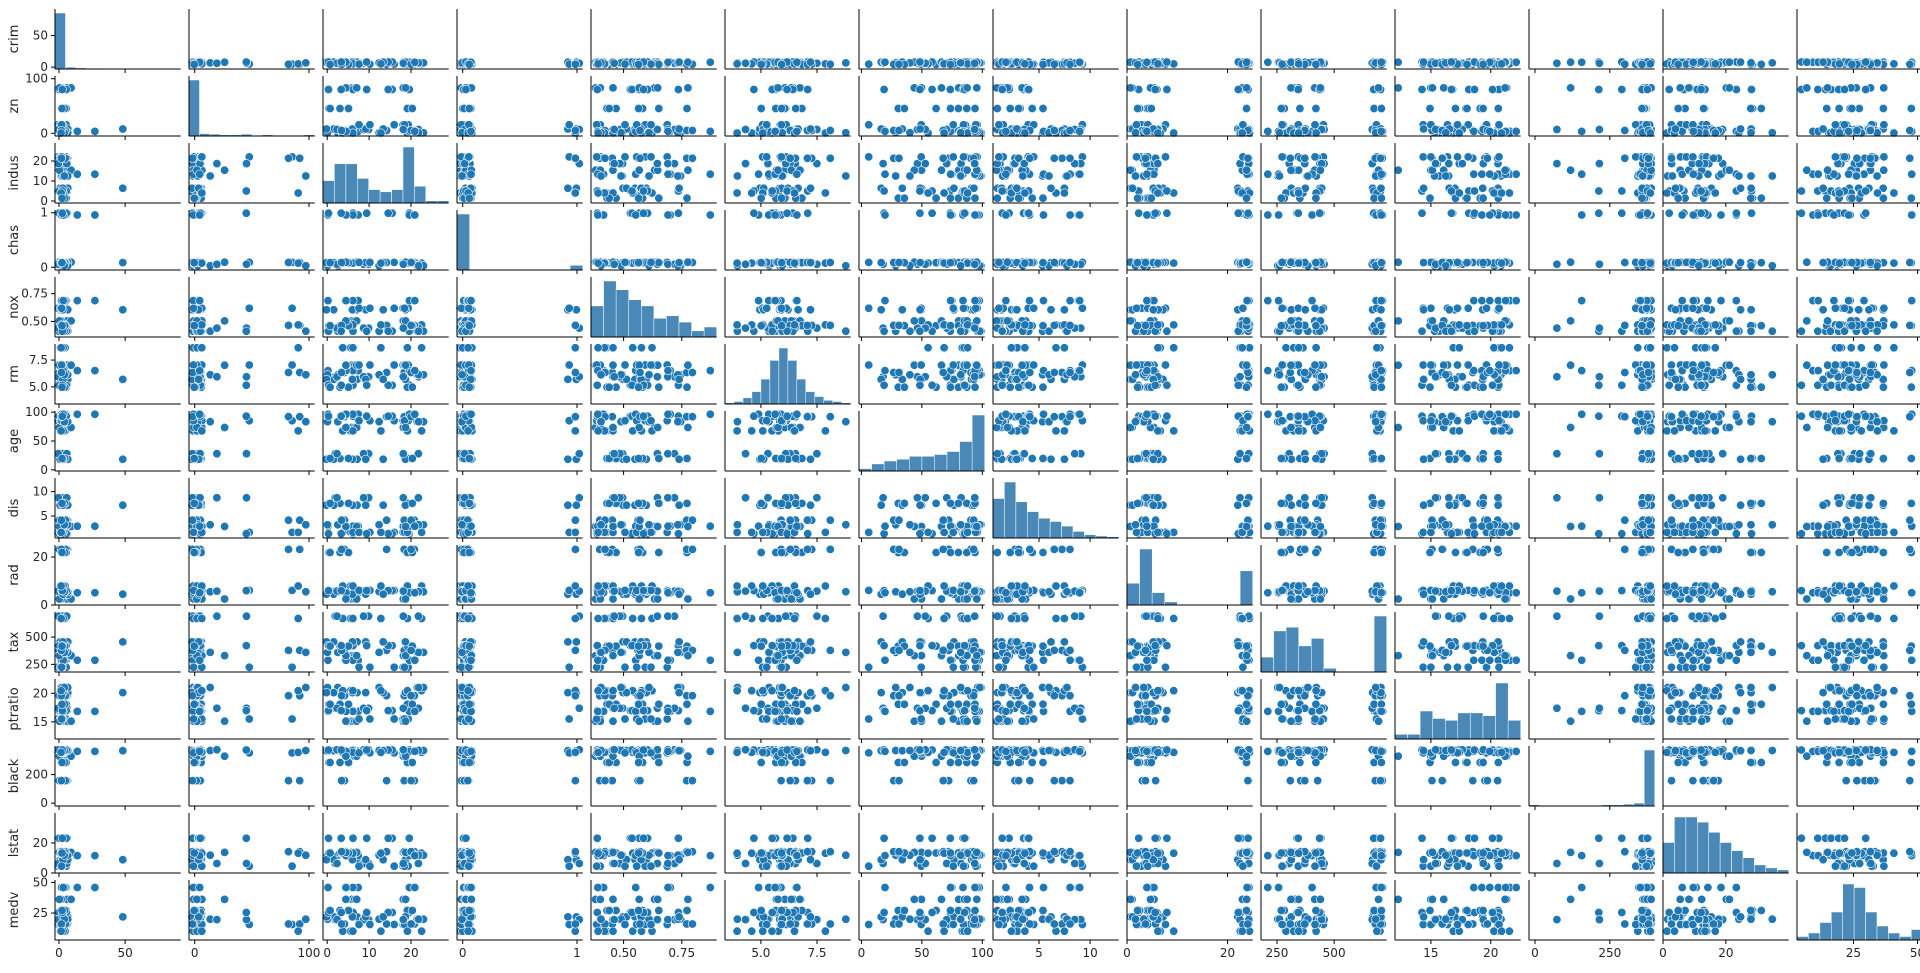  Describe the element at coordinates (653, 41) in the screenshot. I see `cell-crim-vs-nox` at that location.